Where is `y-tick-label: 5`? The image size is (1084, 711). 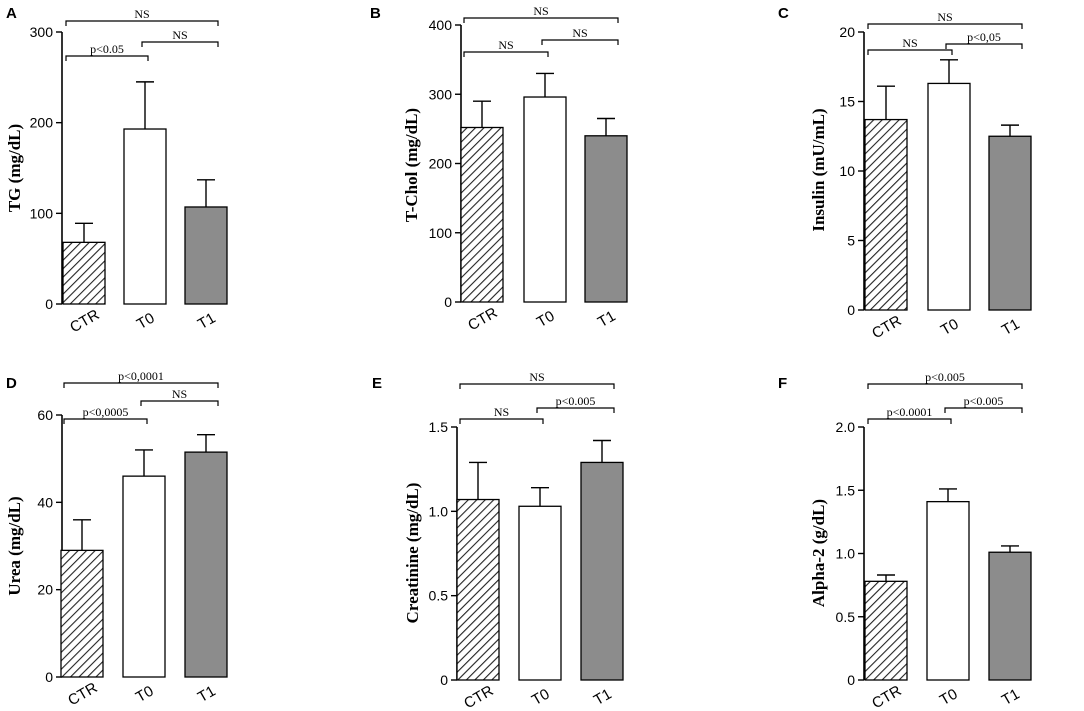
y-tick-label: 5 is located at coordinates (851, 241).